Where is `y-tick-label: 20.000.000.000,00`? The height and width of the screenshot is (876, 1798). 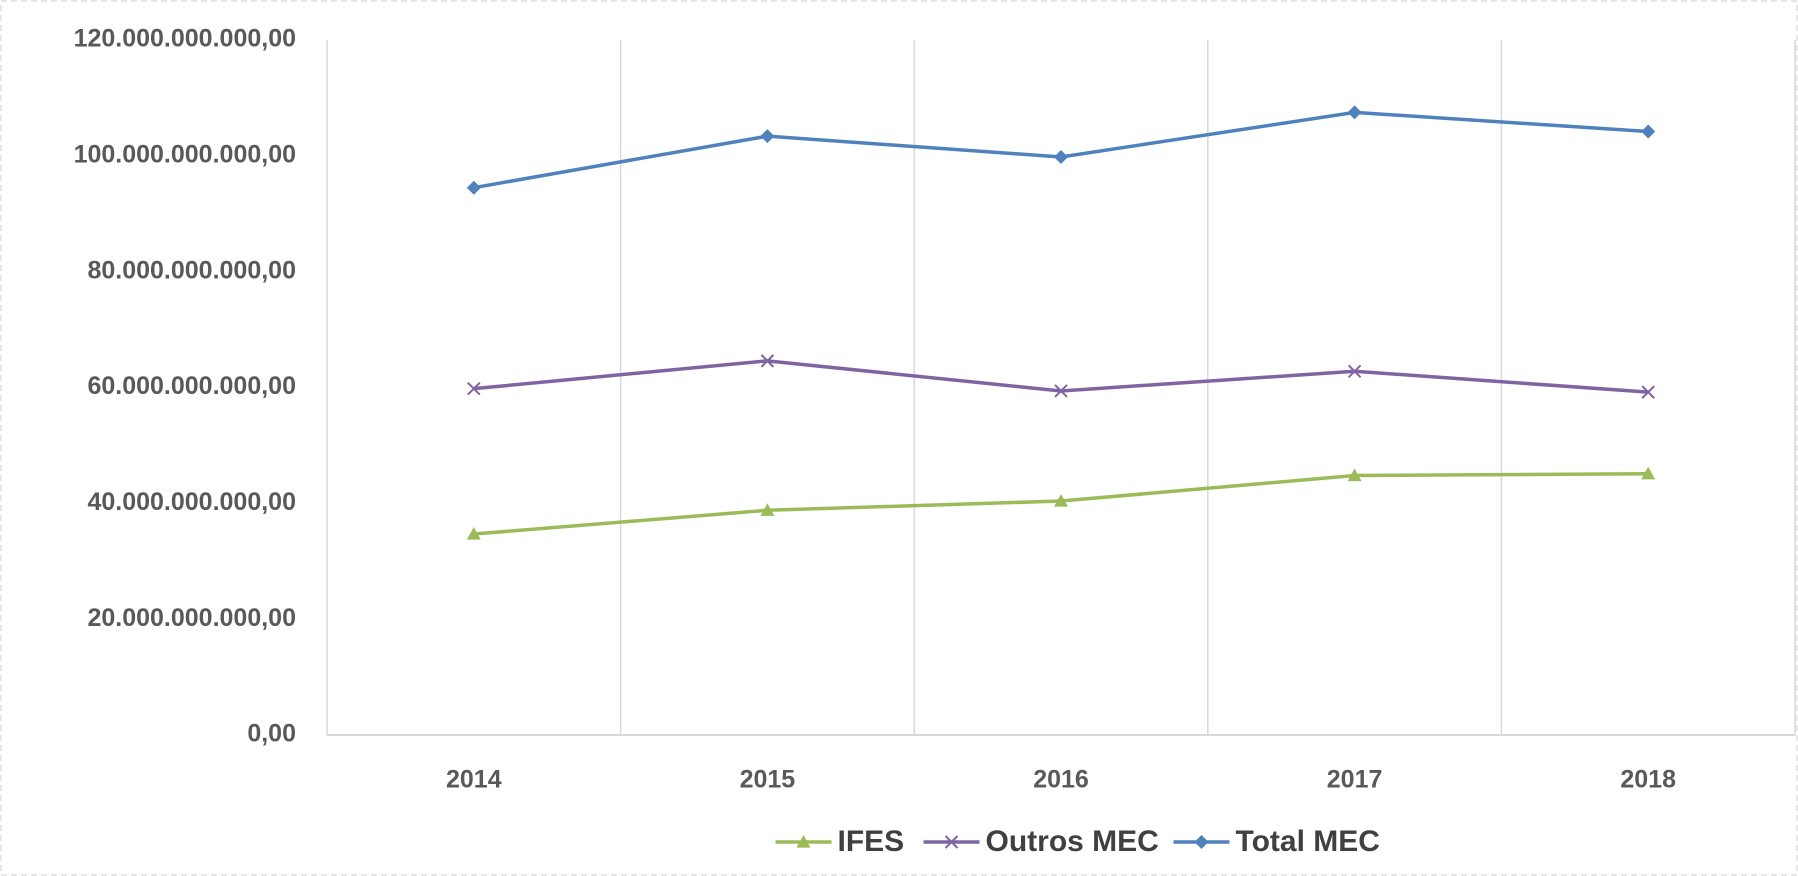
y-tick-label: 20.000.000.000,00 is located at coordinates (191, 618).